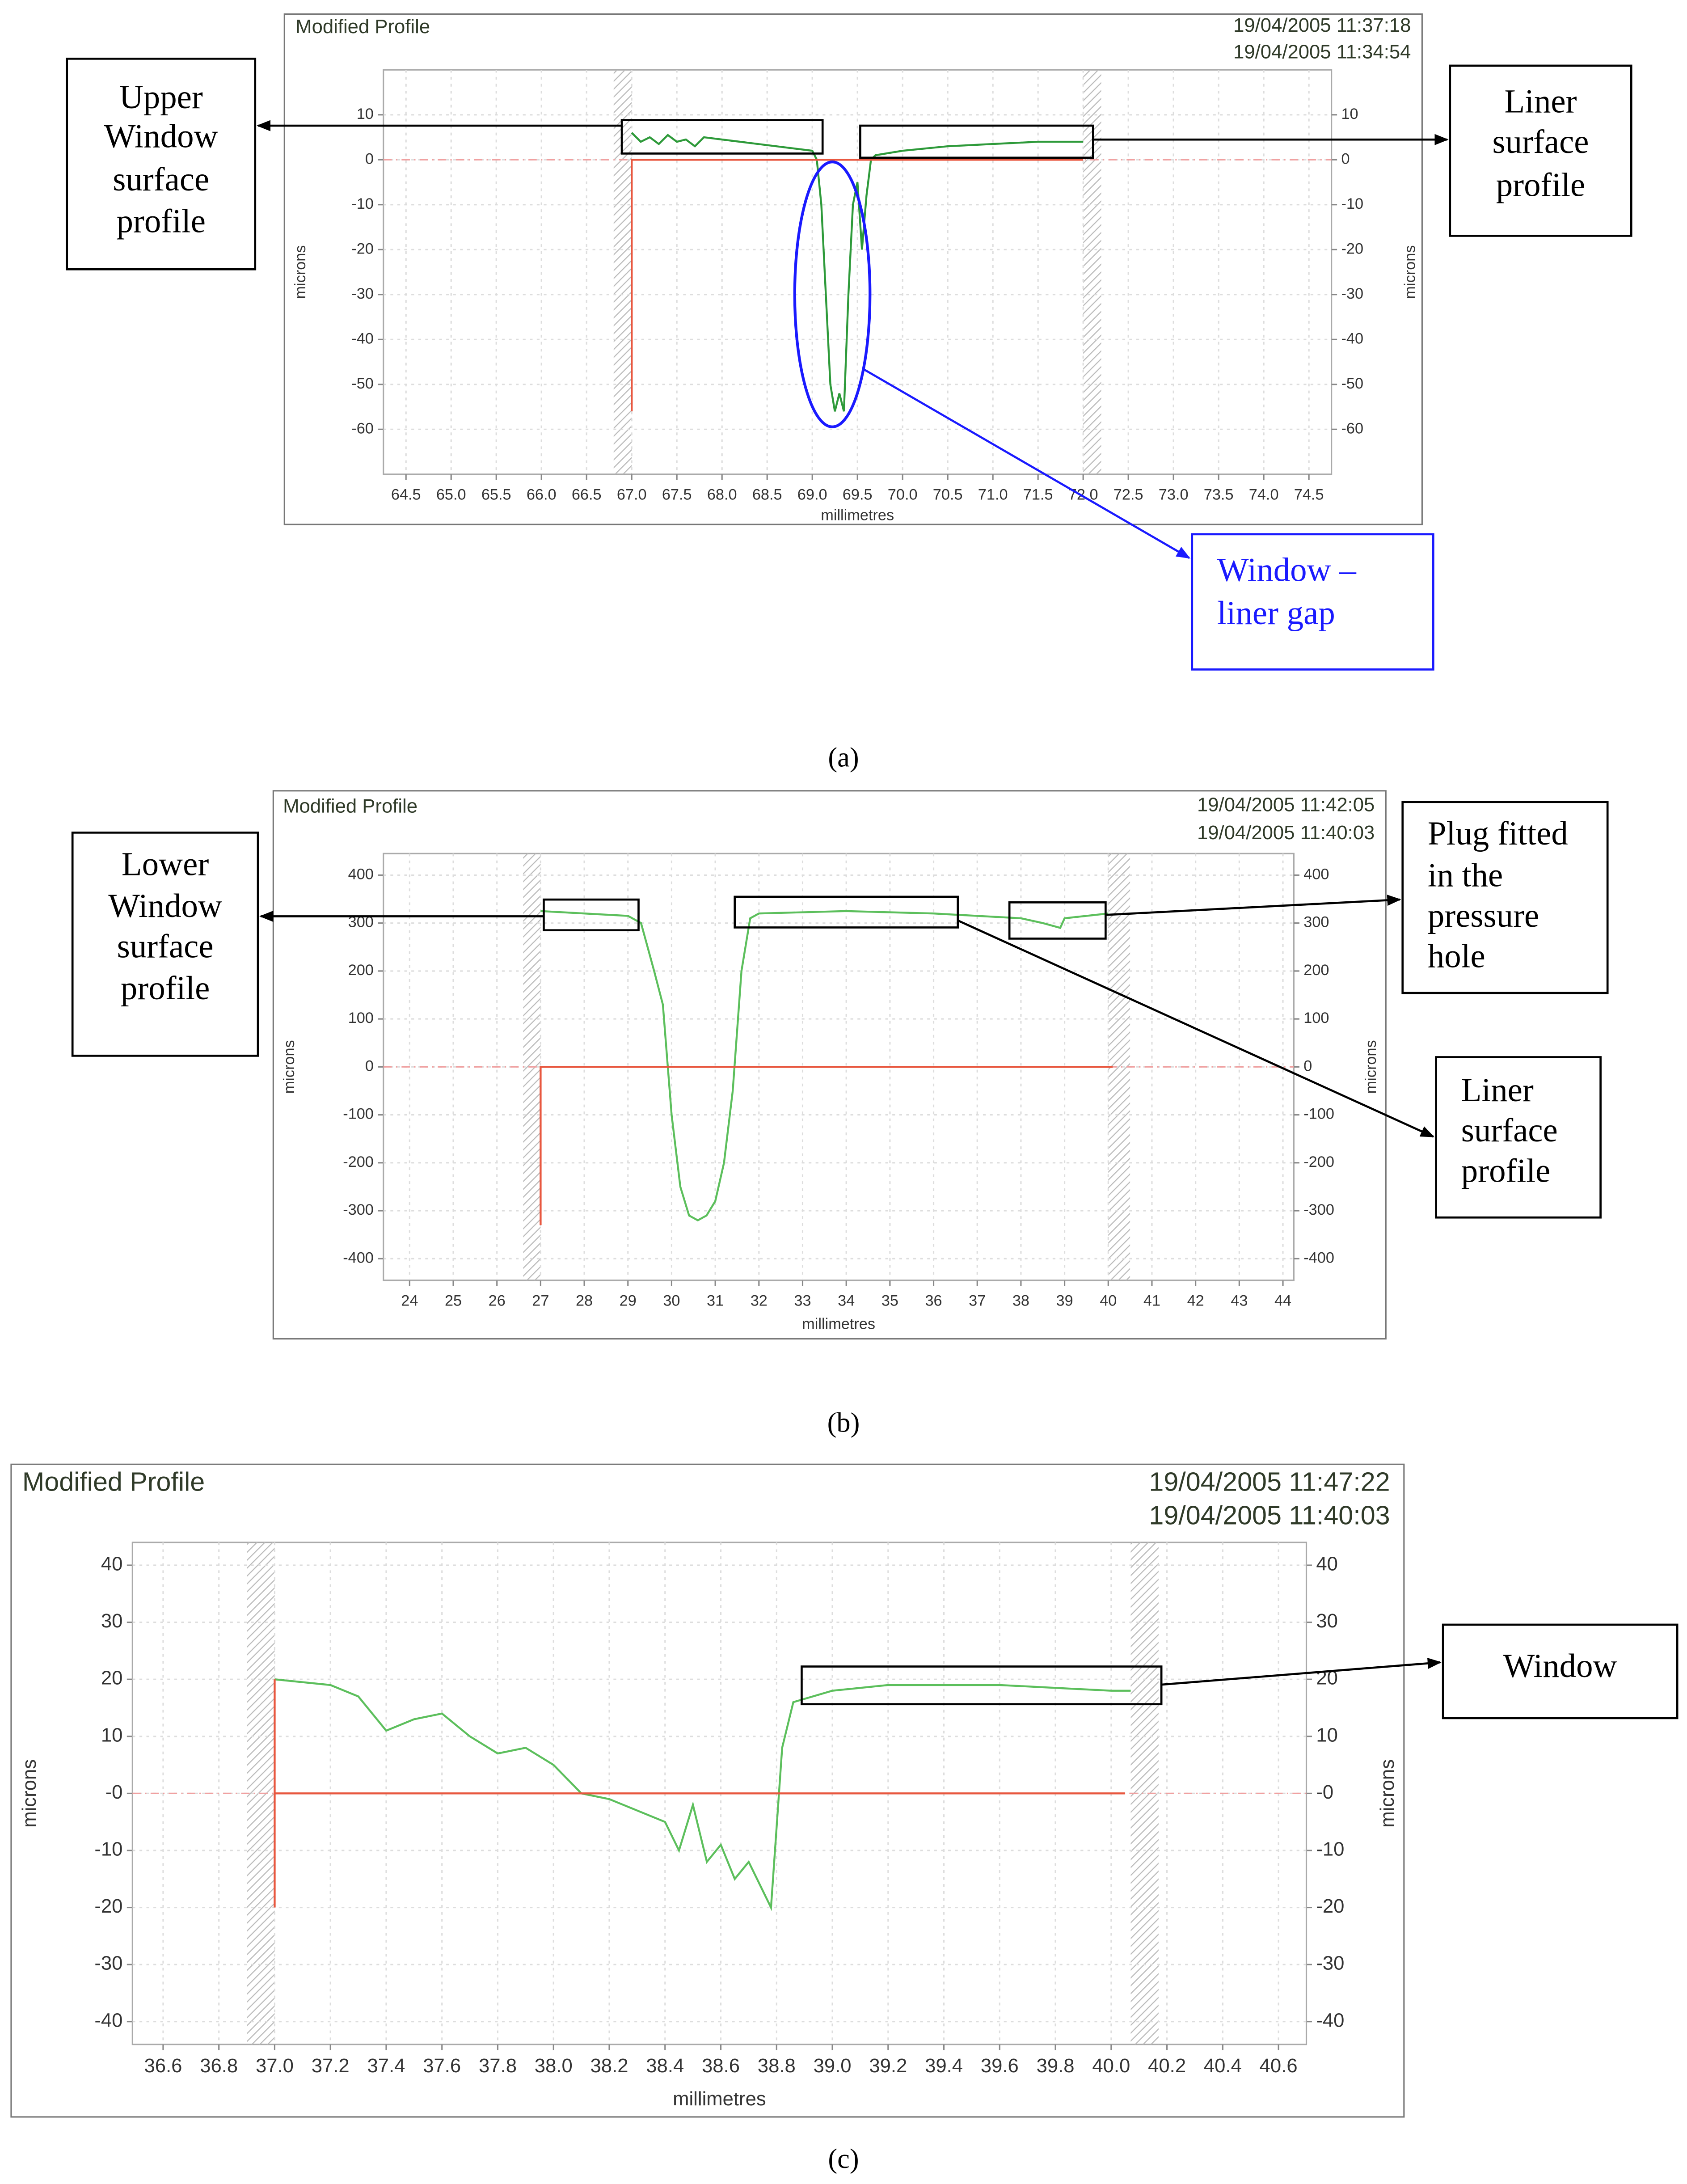 Image resolution: width=1687 pixels, height=2184 pixels. Describe the element at coordinates (1038, 494) in the screenshot. I see `x-tick-label: 71.5` at that location.